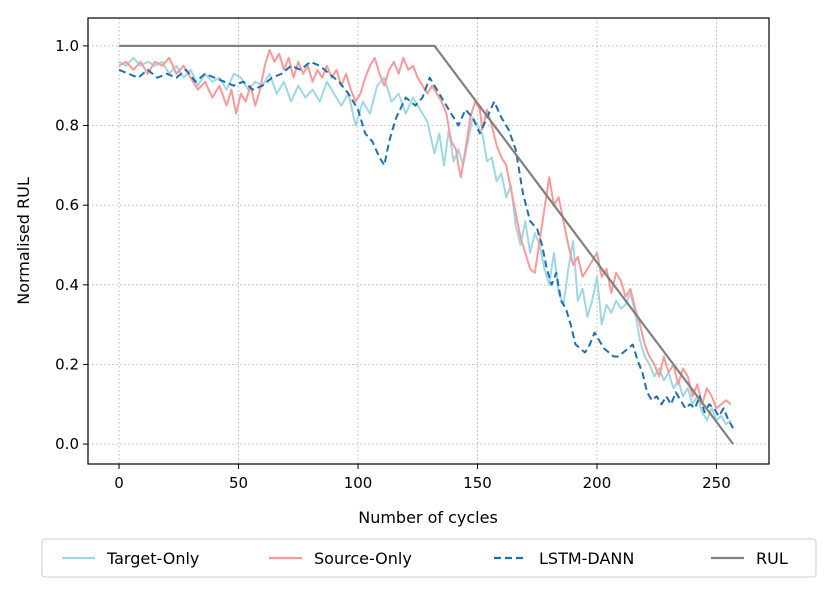  I want to click on legend-frame, so click(429, 558).